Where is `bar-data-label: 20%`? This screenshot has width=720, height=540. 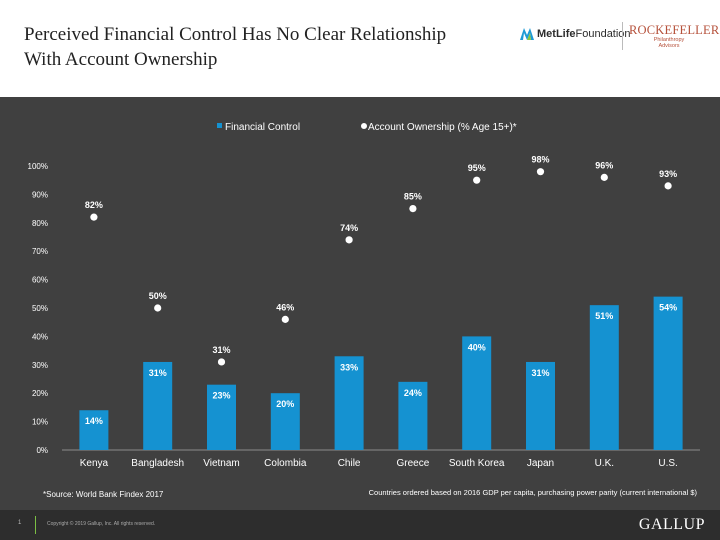 bar-data-label: 20% is located at coordinates (285, 404).